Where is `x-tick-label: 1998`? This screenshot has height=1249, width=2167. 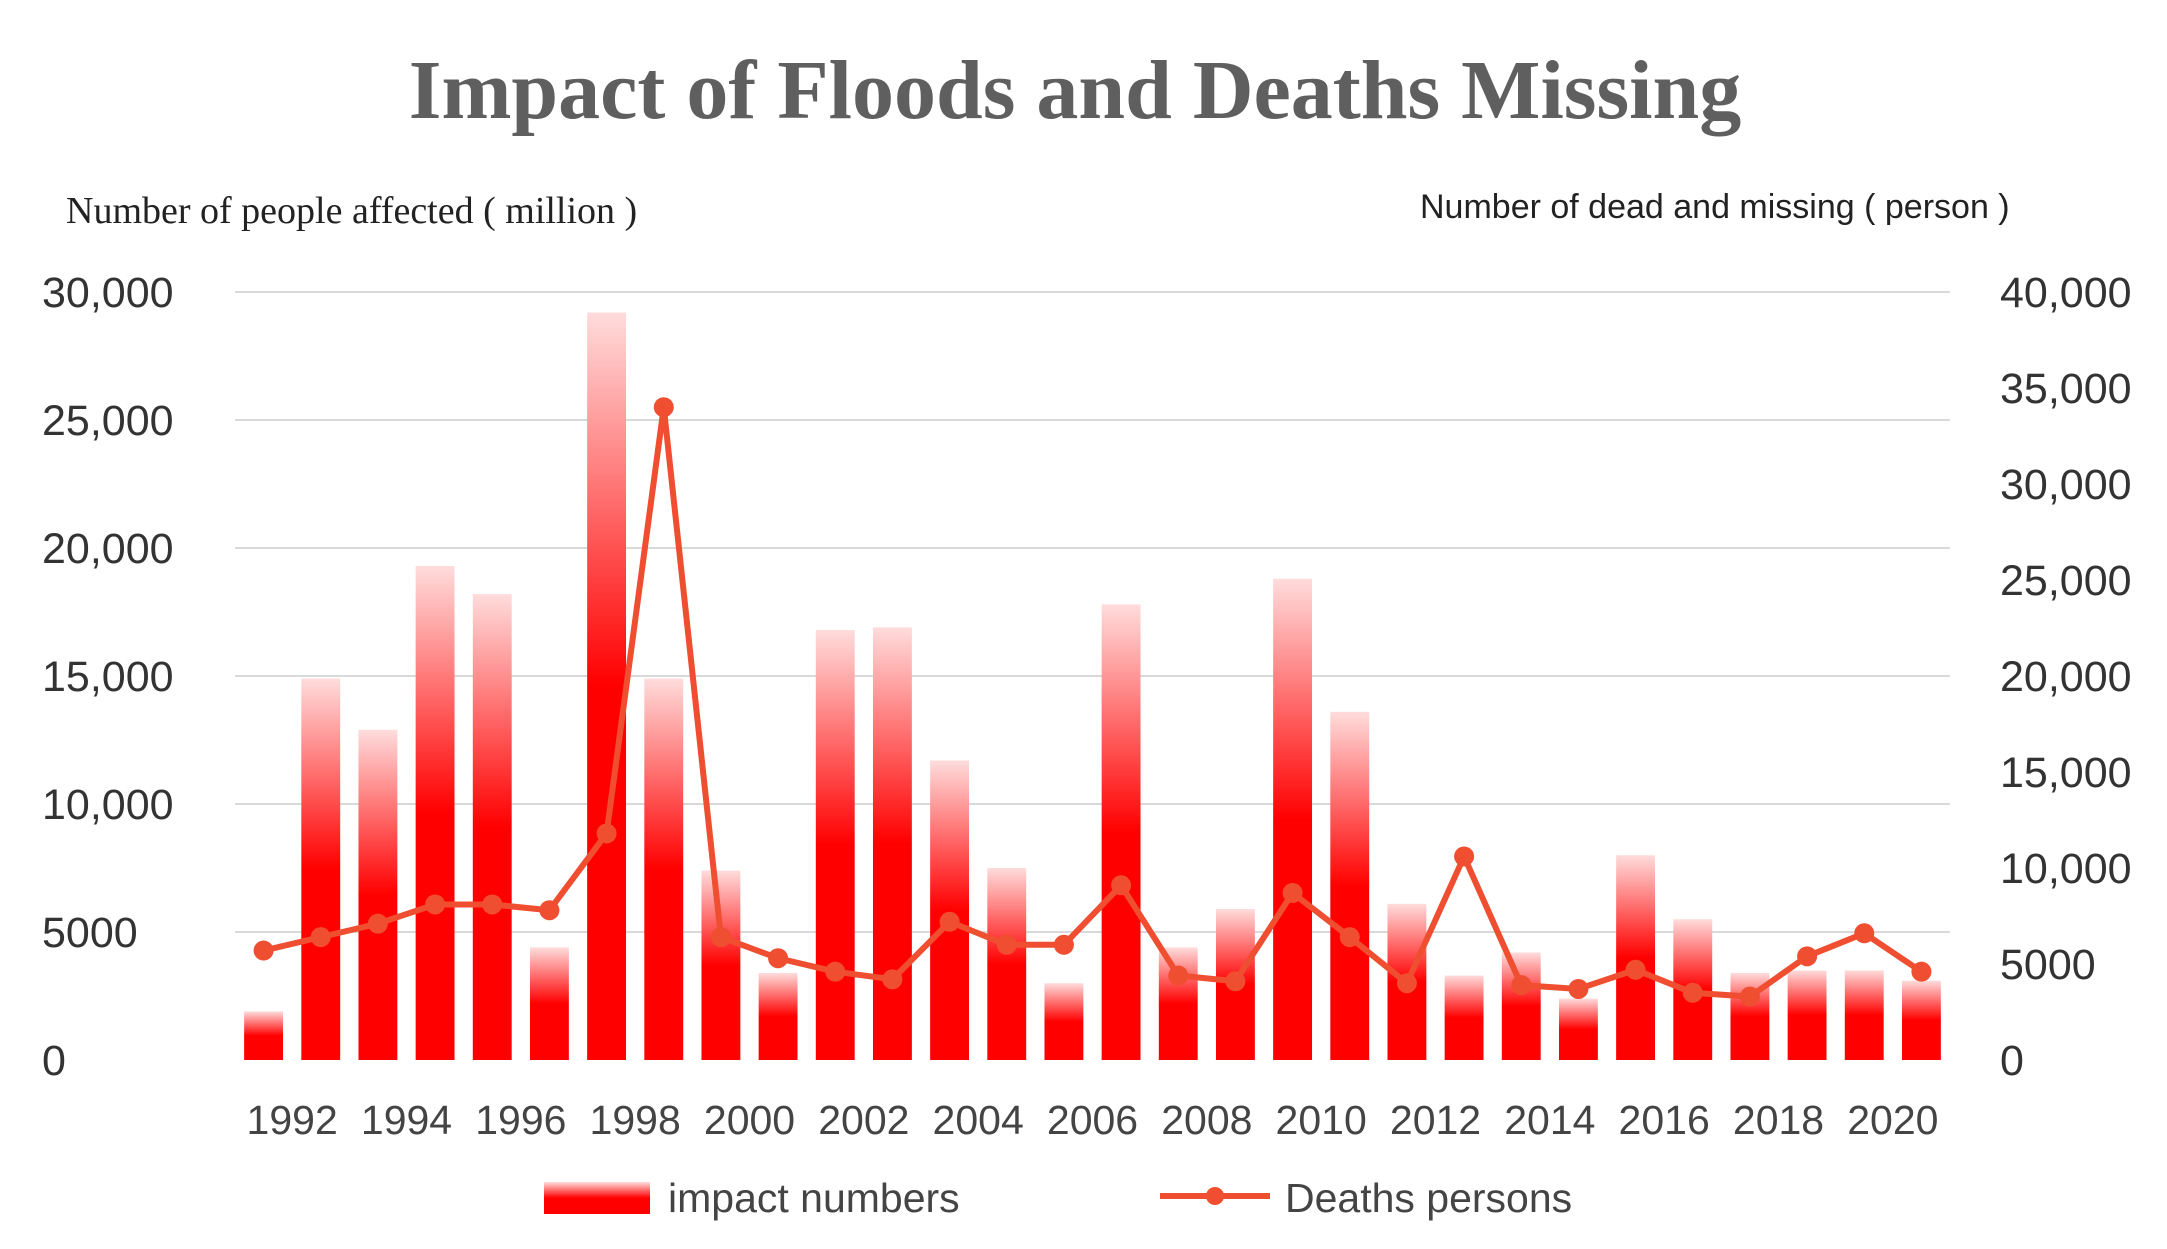 x-tick-label: 1998 is located at coordinates (635, 1120).